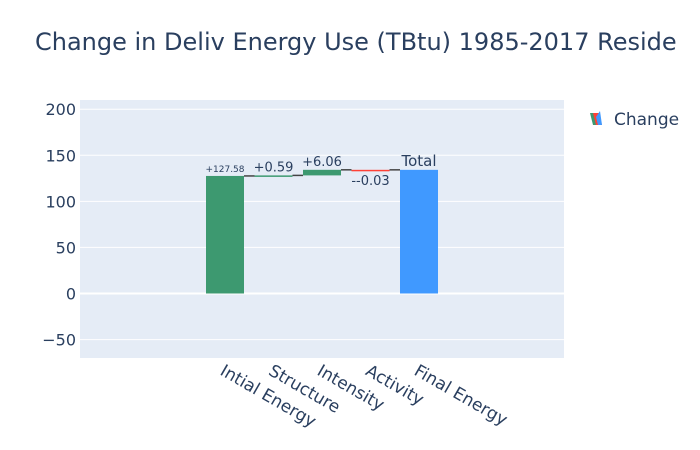 This screenshot has height=450, width=700. I want to click on y-tick-label: 150, so click(60, 155).